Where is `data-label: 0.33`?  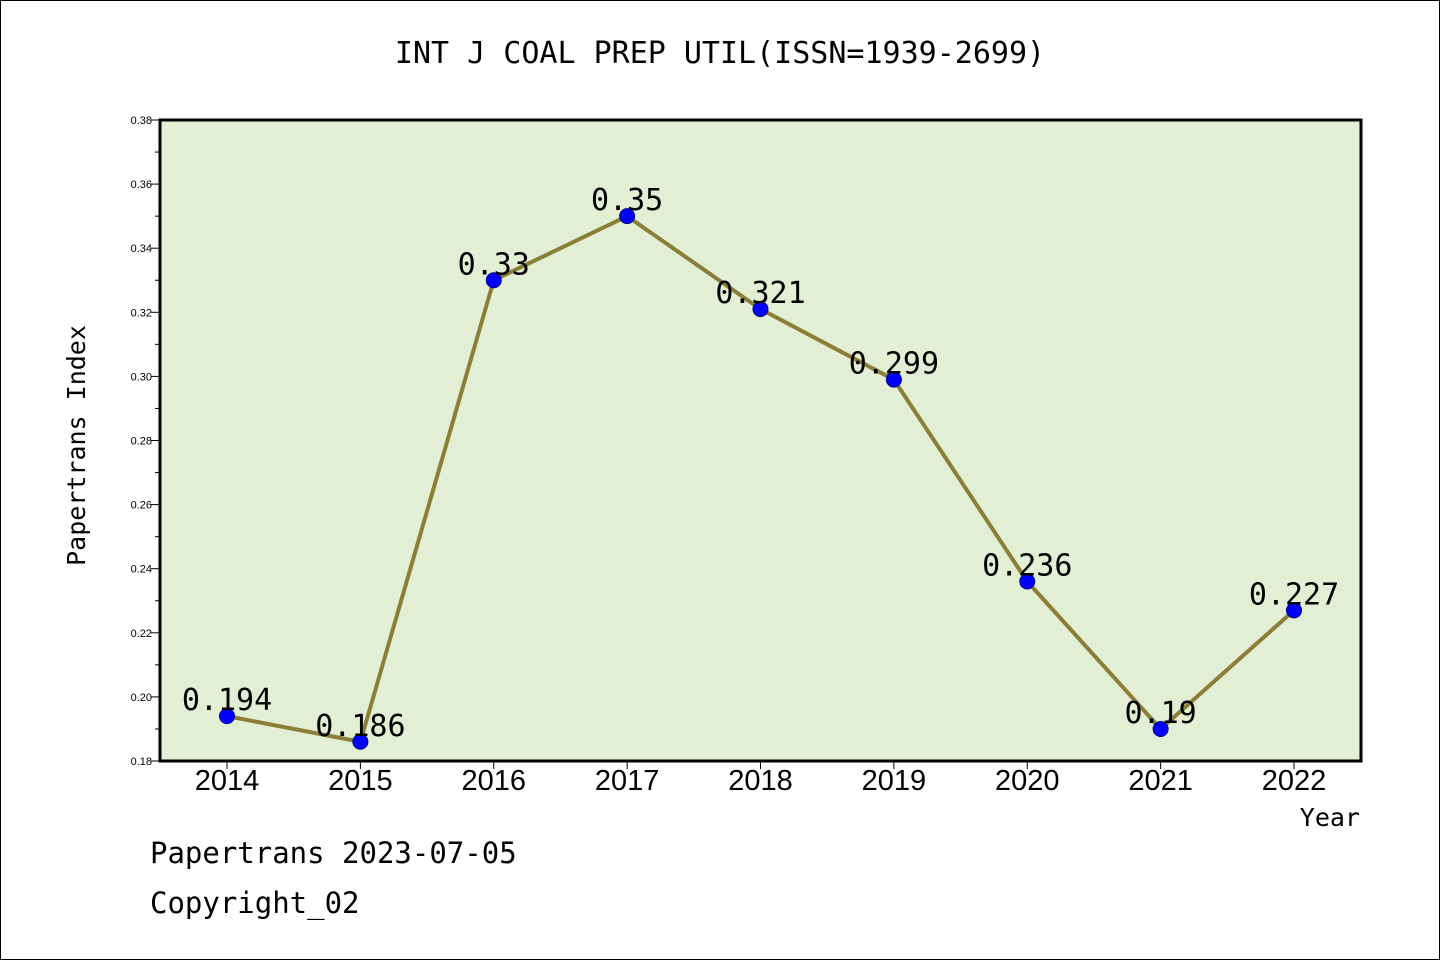
data-label: 0.33 is located at coordinates (494, 264).